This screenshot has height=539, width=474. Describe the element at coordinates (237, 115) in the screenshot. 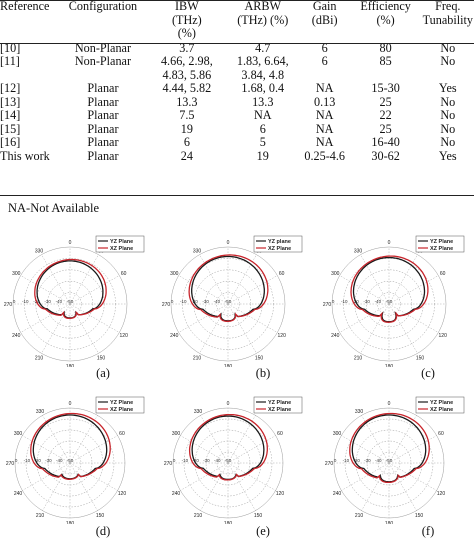

I see `table-row: [14] Planar 7.5 NA NA 22 No` at that location.